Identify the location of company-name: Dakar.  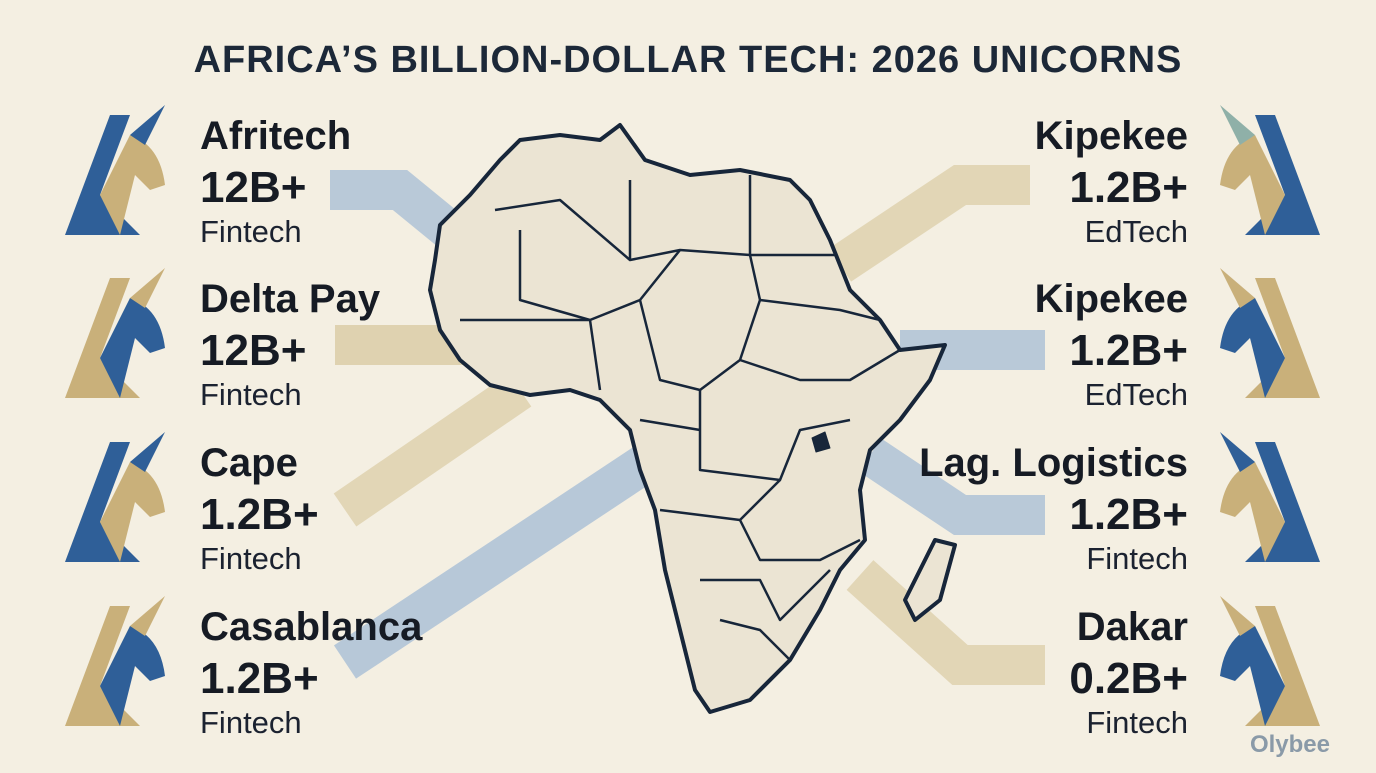
(1132, 627).